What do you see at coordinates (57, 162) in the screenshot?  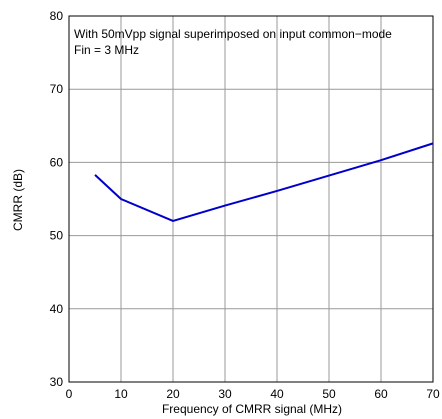 I see `y-tick-label: 60` at bounding box center [57, 162].